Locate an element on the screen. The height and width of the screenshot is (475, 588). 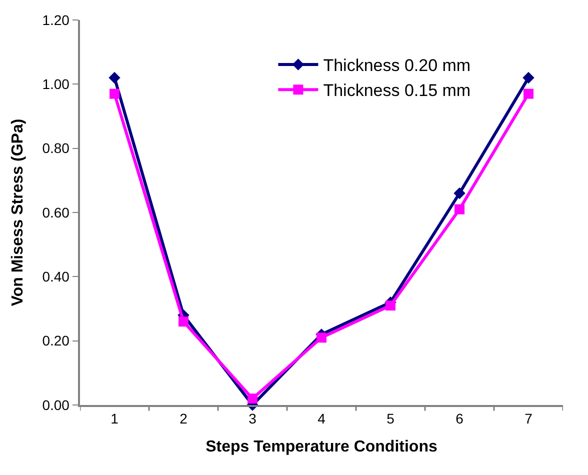
legend-label: Thickness 0.15 mm is located at coordinates (397, 90).